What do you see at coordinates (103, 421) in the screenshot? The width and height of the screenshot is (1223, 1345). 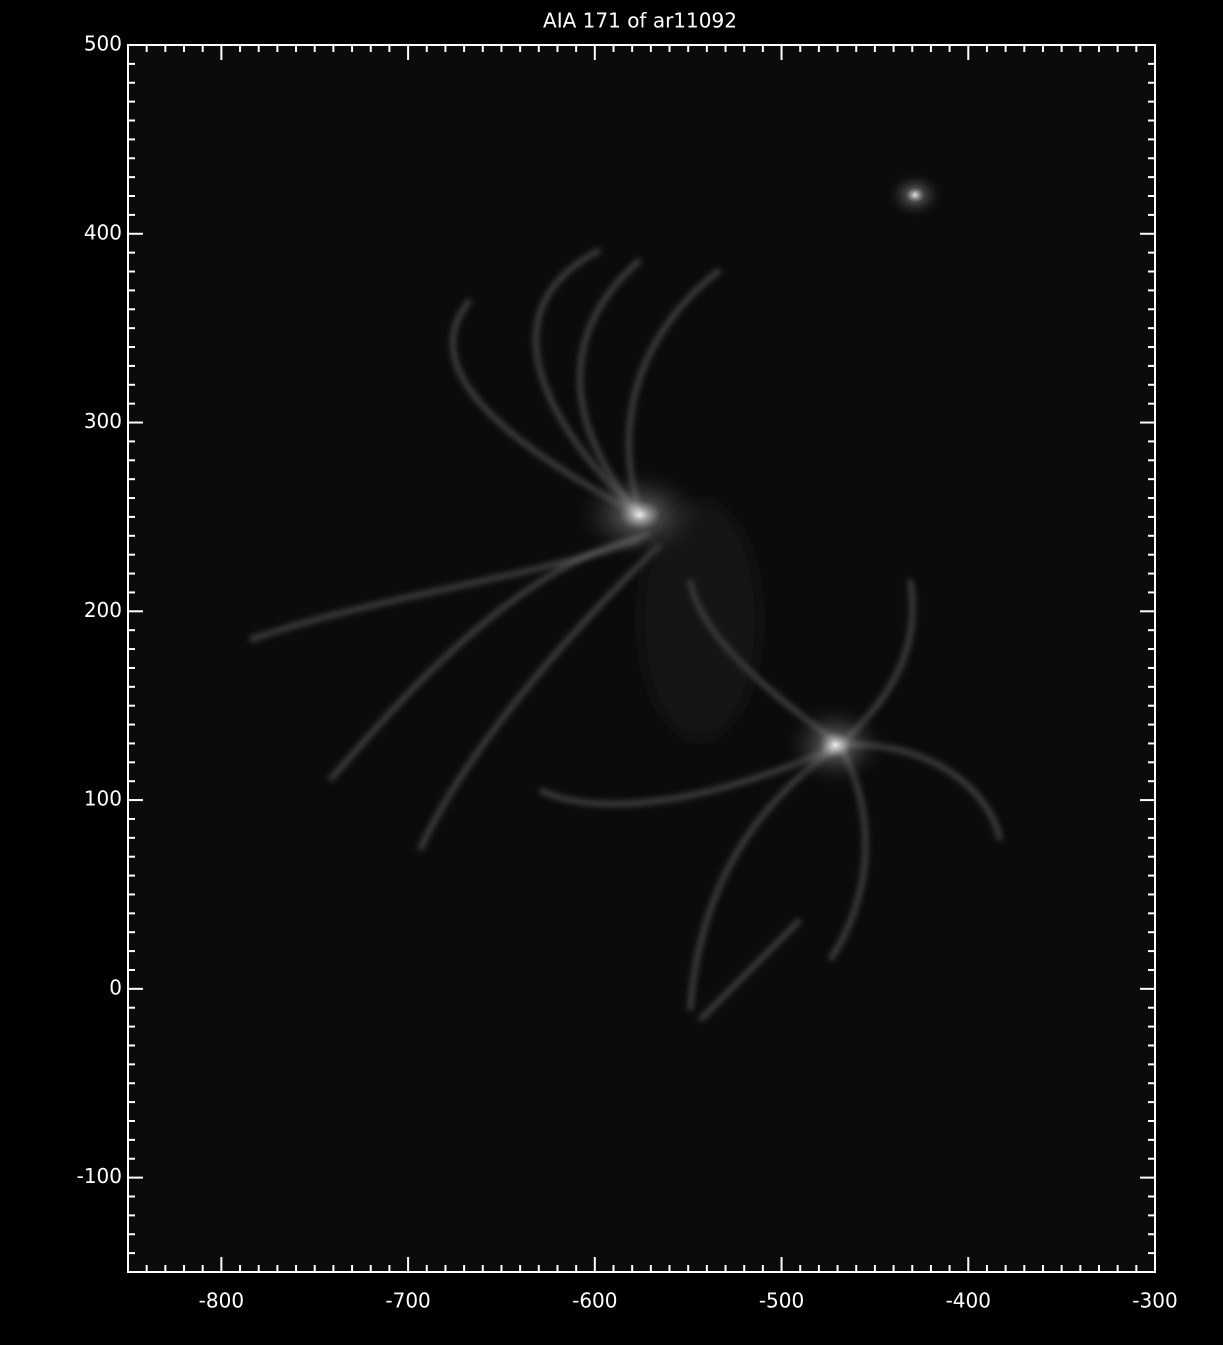 I see `y-tick-label: 300` at bounding box center [103, 421].